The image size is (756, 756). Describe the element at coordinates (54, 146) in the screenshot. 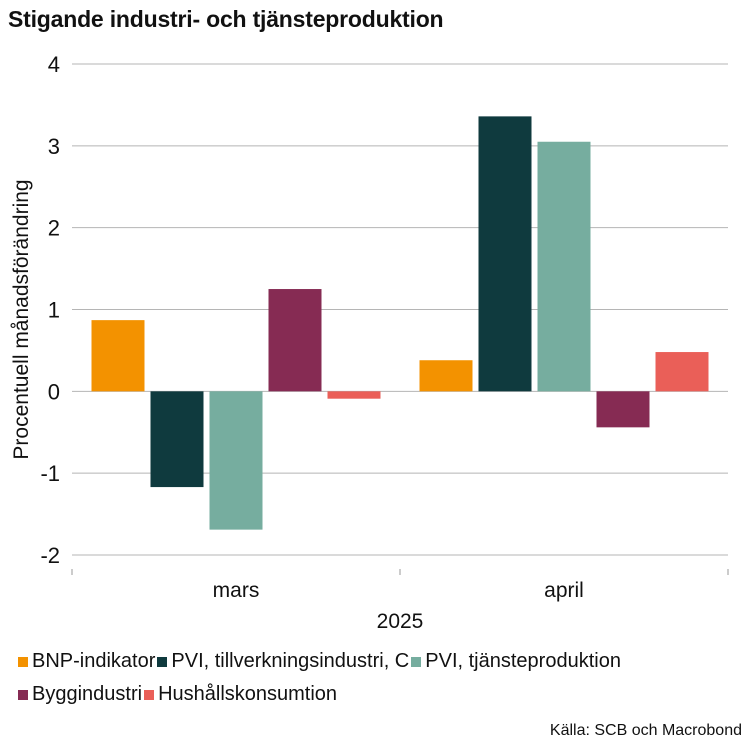

I see `y-tick-label-3: 3` at that location.